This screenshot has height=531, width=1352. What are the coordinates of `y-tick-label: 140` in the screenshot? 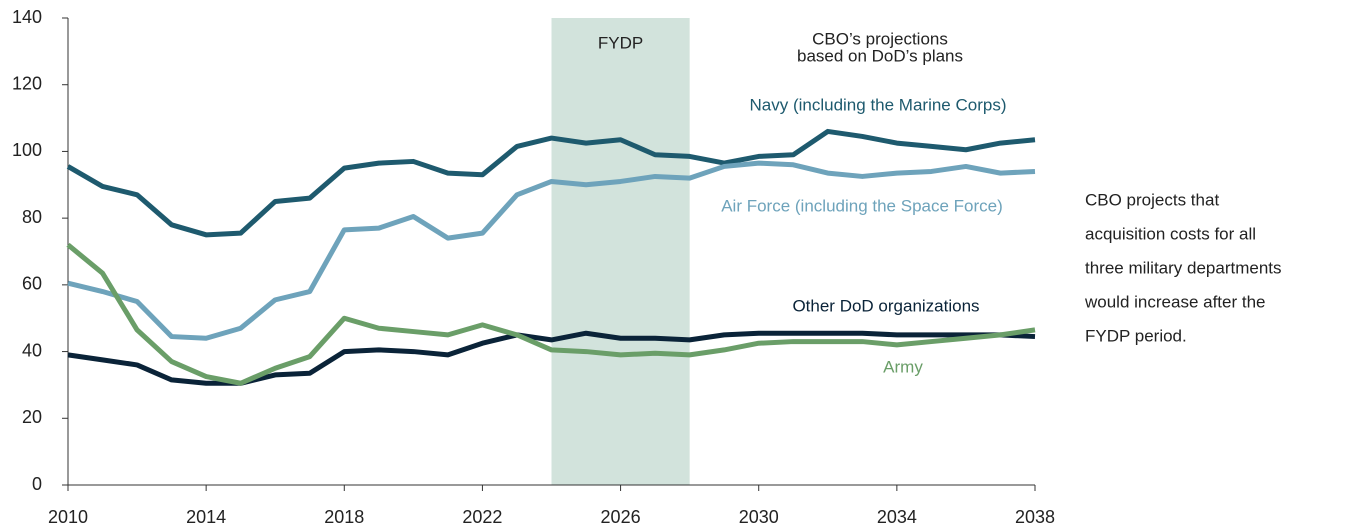 It's located at (27, 17).